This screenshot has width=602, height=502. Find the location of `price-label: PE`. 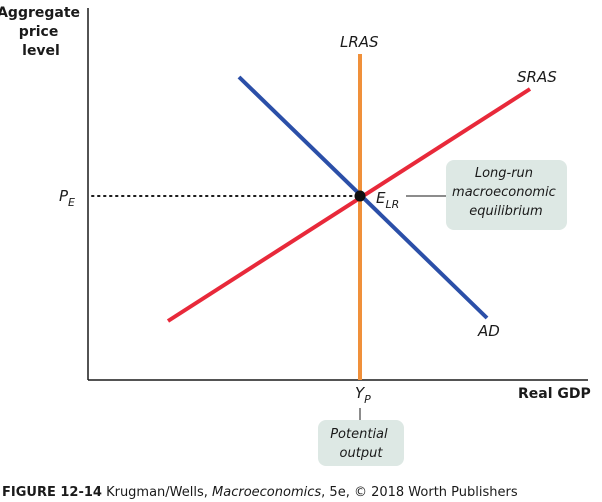

price-label: PE is located at coordinates (67, 198).